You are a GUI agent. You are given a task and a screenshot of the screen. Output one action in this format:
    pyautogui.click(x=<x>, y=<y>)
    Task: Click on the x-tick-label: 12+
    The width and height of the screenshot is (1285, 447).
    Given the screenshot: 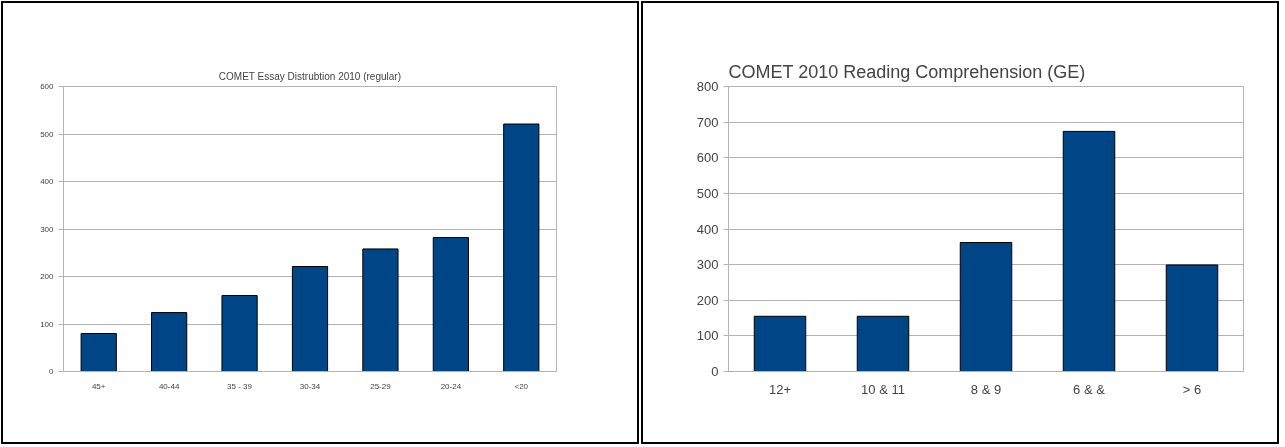 What is the action you would take?
    pyautogui.click(x=780, y=389)
    